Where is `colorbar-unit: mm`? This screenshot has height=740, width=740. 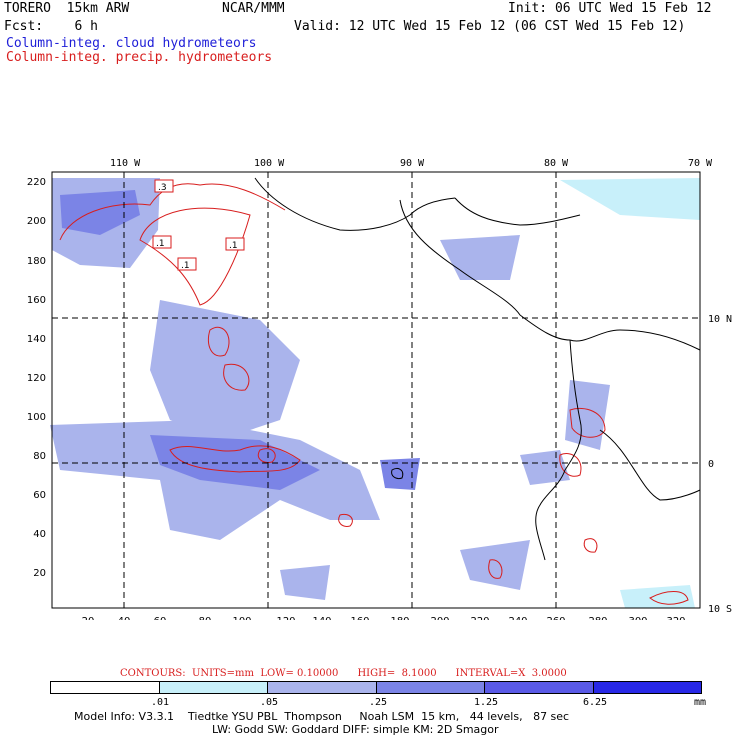
colorbar-unit: mm is located at coordinates (700, 702).